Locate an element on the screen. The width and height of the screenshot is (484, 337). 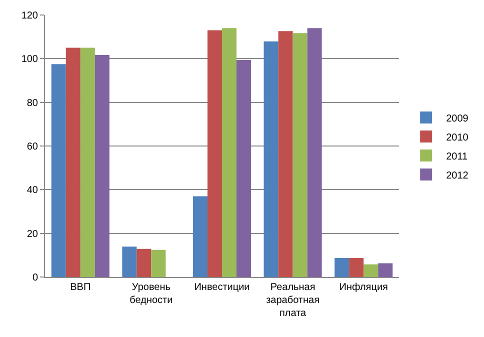
y-tick-label: 80 is located at coordinates (32, 103).